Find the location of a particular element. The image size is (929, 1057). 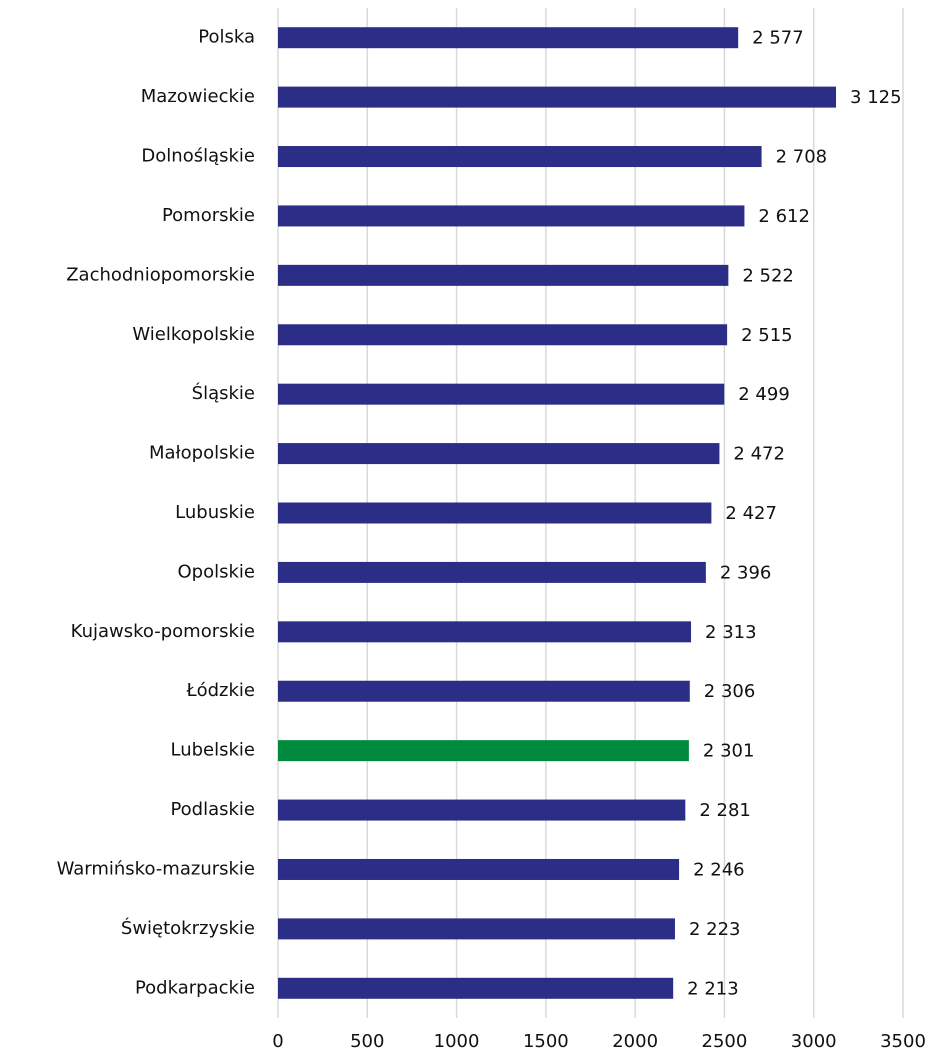

x-tick-label: 500 is located at coordinates (367, 1041).